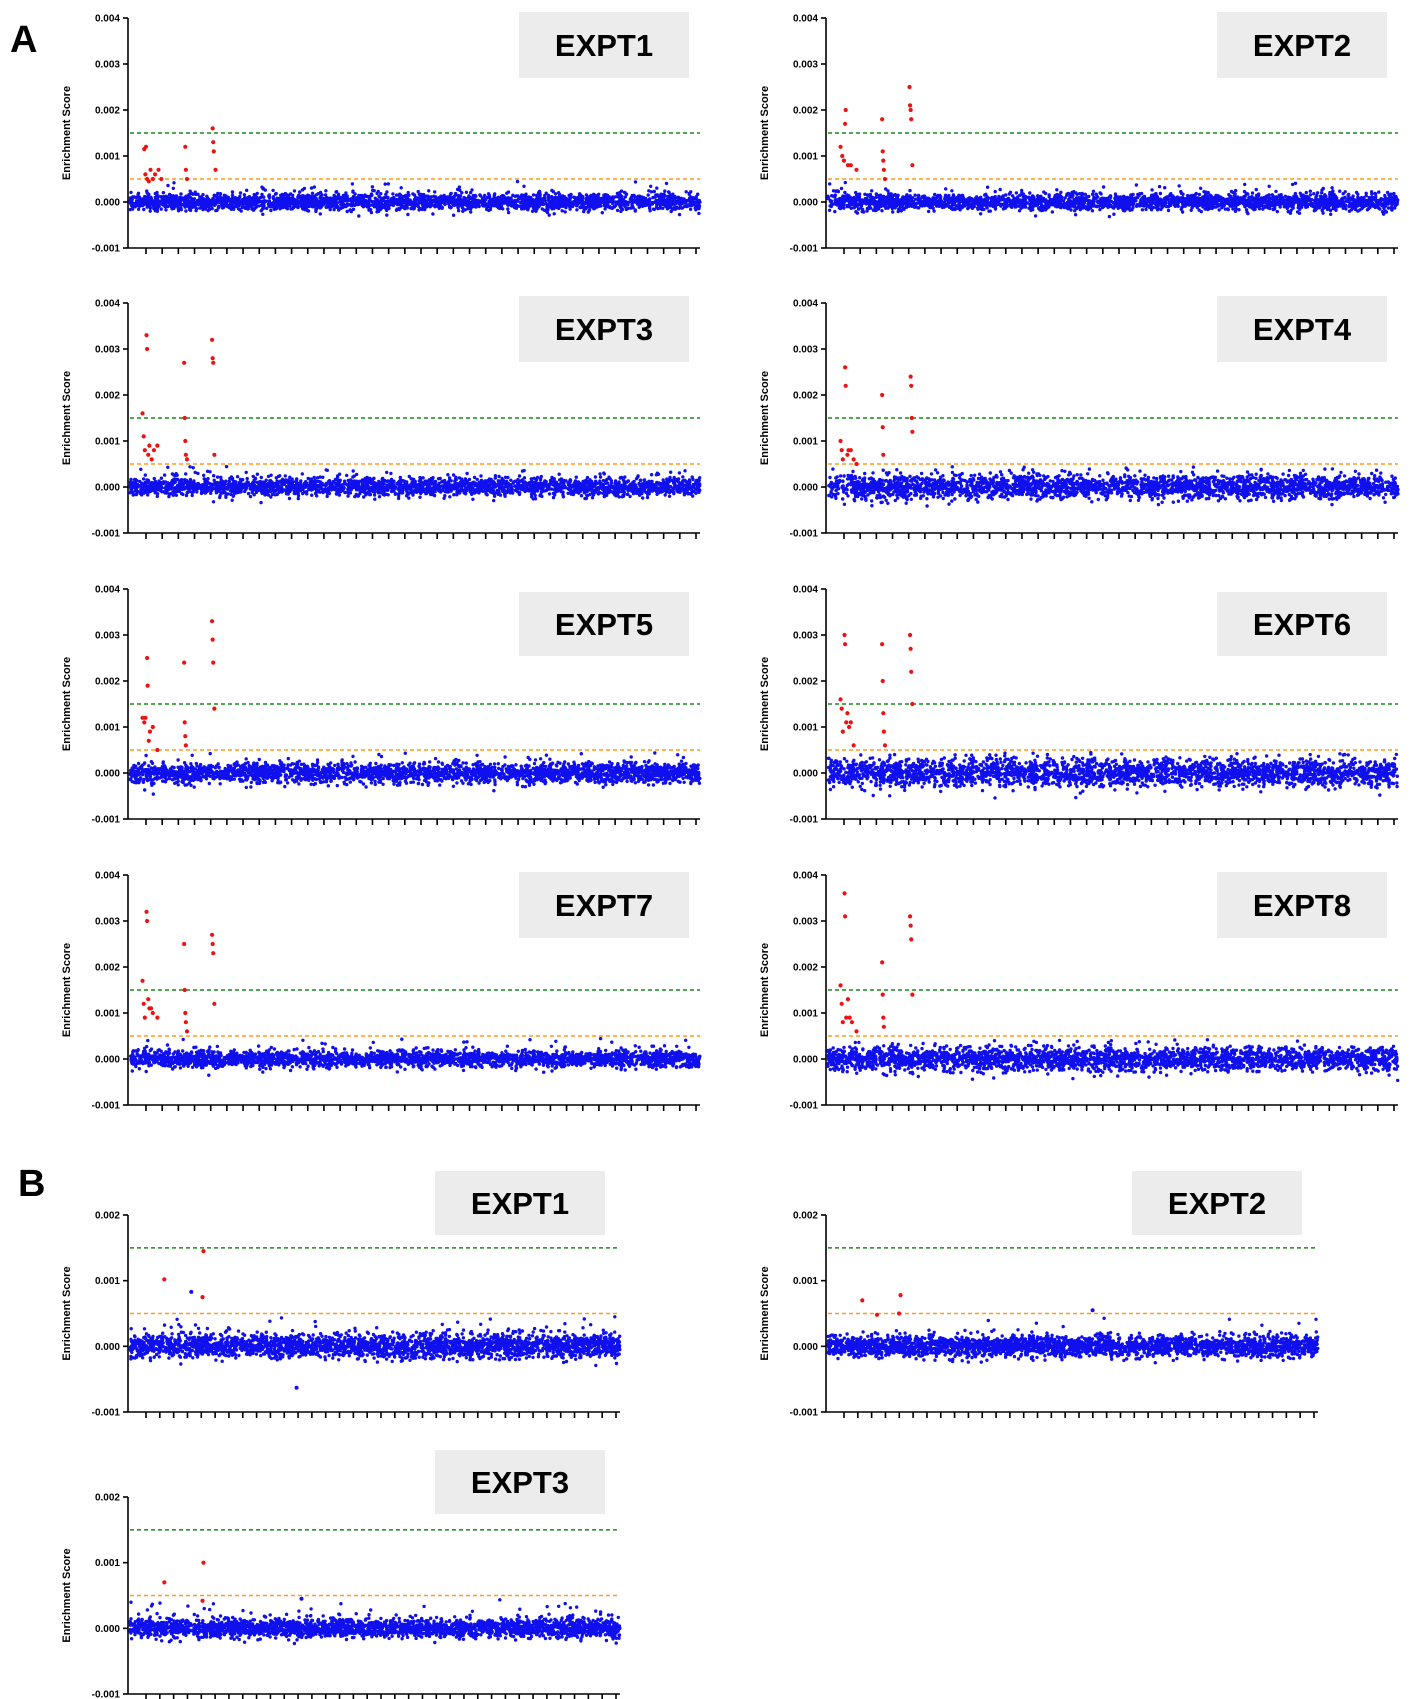 This screenshot has height=1699, width=1411. Describe the element at coordinates (1302, 624) in the screenshot. I see `chart-title: EXPT6` at that location.